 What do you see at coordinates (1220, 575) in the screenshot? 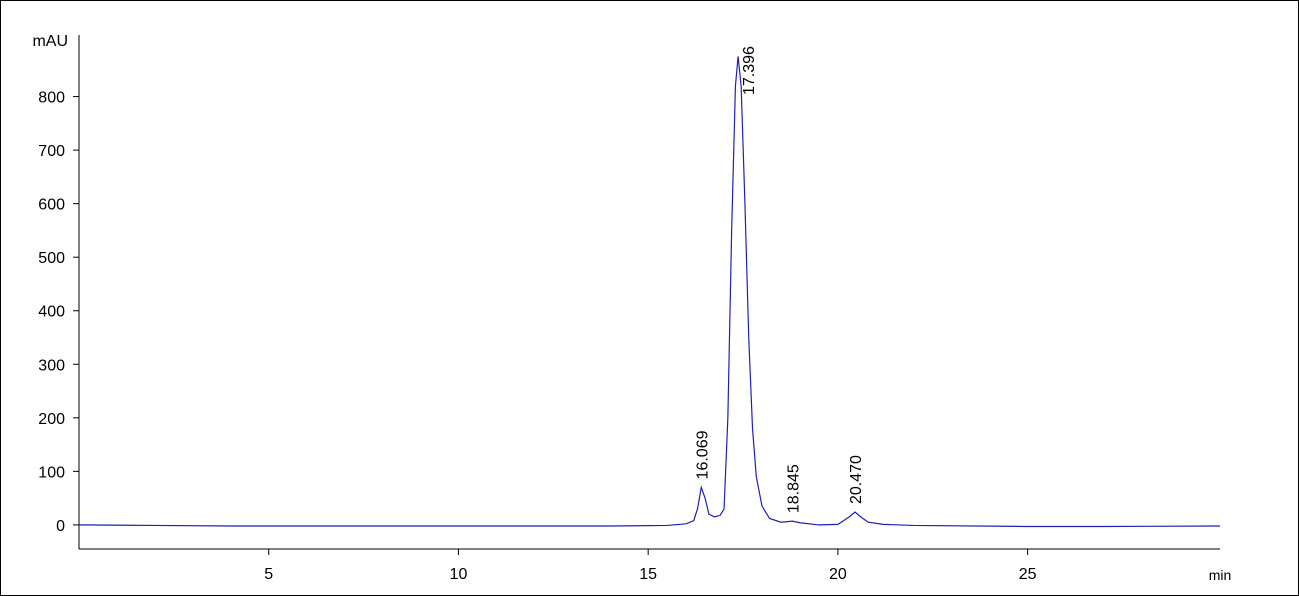
I see `x-axis-label: min` at bounding box center [1220, 575].